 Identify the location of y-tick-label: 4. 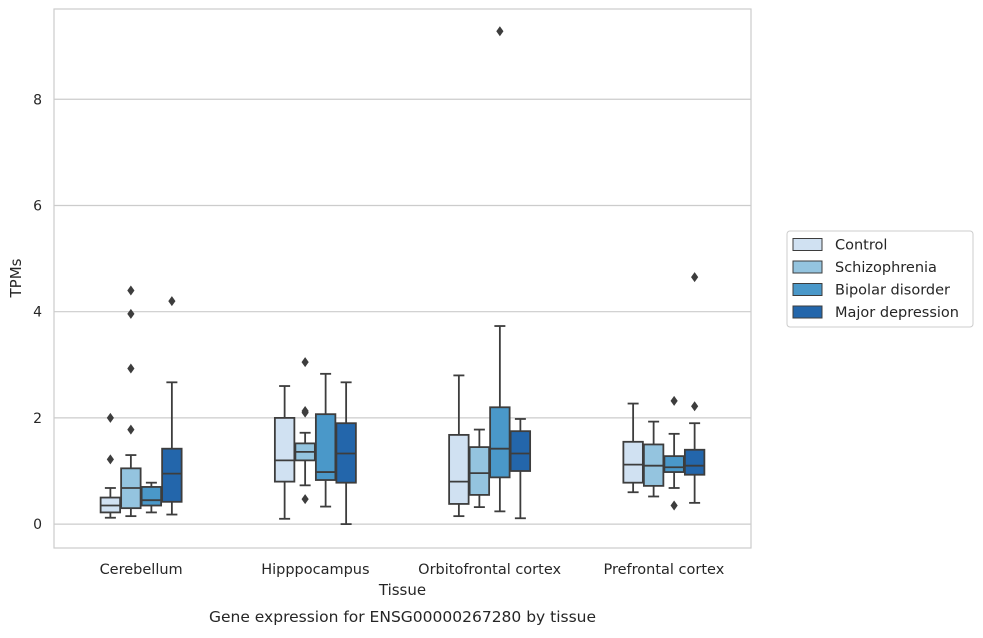
(37, 313).